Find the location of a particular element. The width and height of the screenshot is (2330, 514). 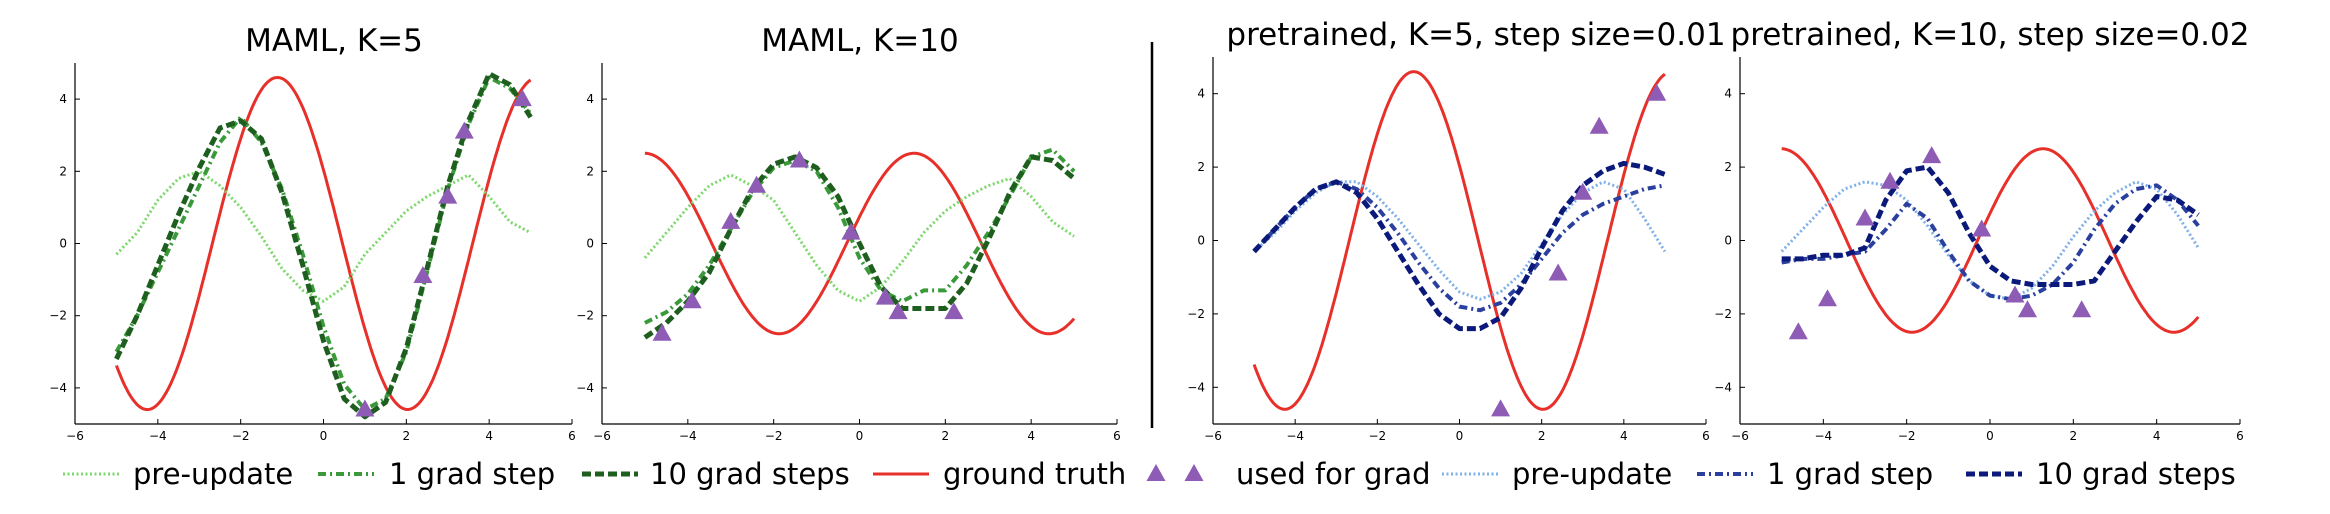

panel-title: pretrained, K=10, step size=0.02 is located at coordinates (1990, 35).